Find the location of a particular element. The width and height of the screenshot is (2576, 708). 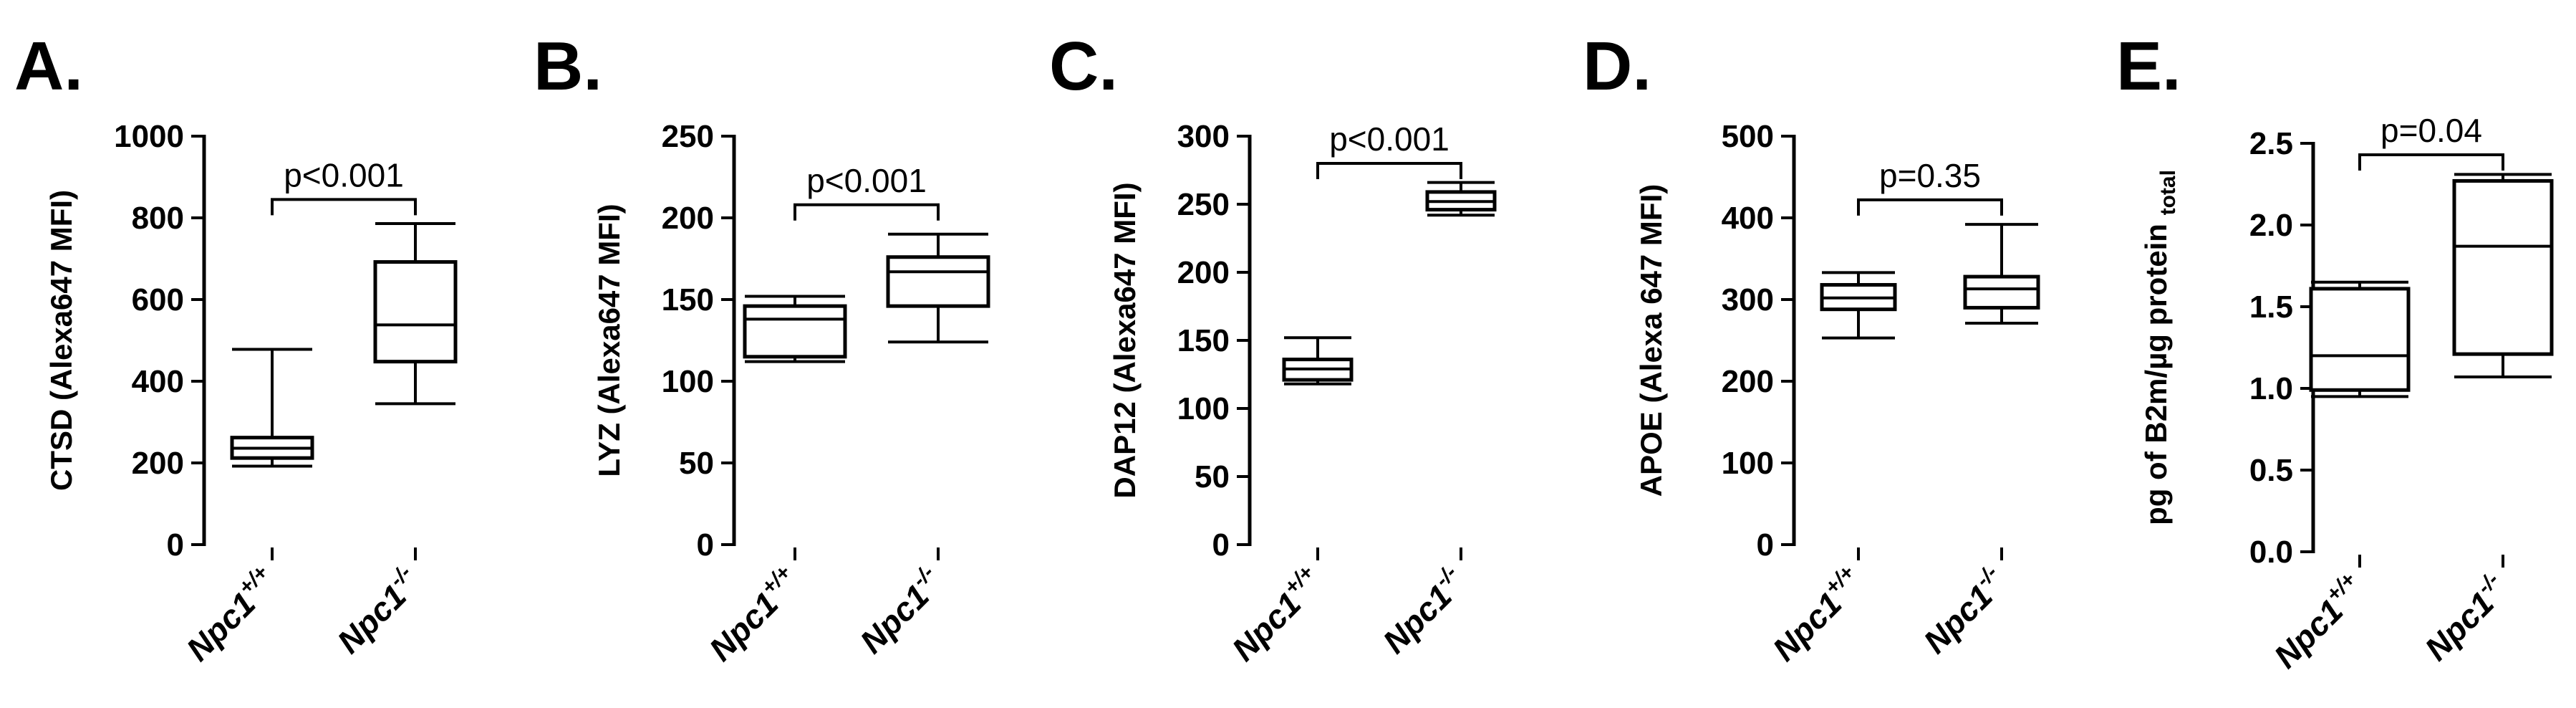

y-tick-label: 500 is located at coordinates (1748, 136).